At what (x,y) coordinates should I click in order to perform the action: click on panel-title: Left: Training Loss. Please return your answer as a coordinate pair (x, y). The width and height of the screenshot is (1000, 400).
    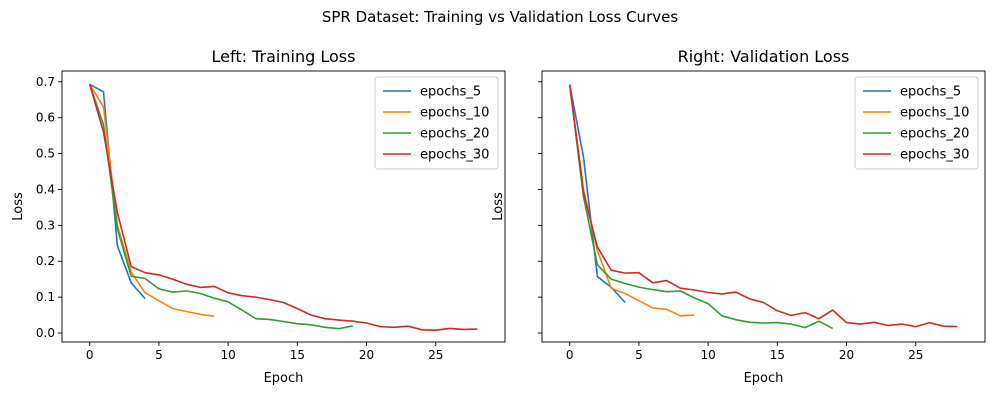
    Looking at the image, I should click on (284, 56).